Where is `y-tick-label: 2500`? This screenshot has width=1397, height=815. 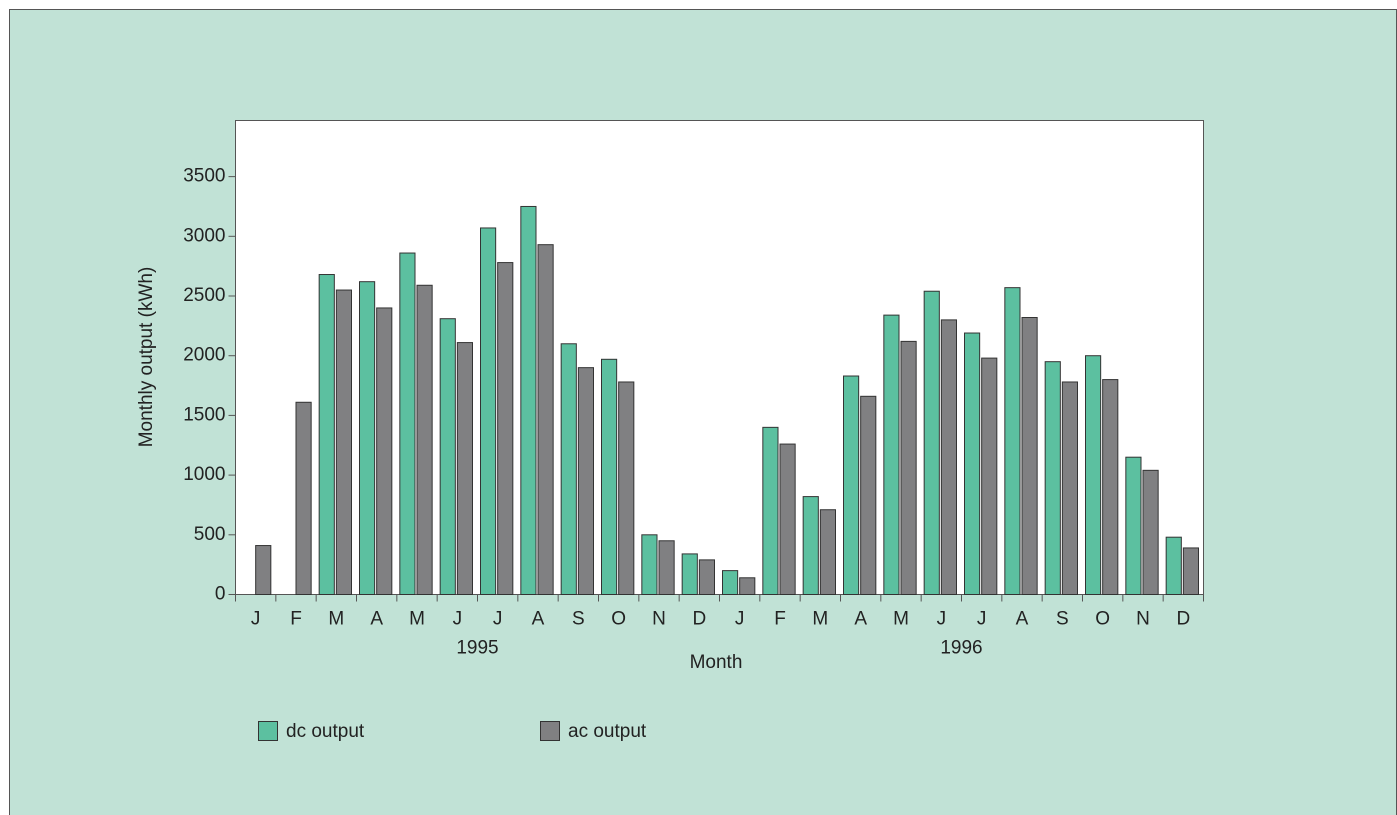
y-tick-label: 2500 is located at coordinates (204, 295).